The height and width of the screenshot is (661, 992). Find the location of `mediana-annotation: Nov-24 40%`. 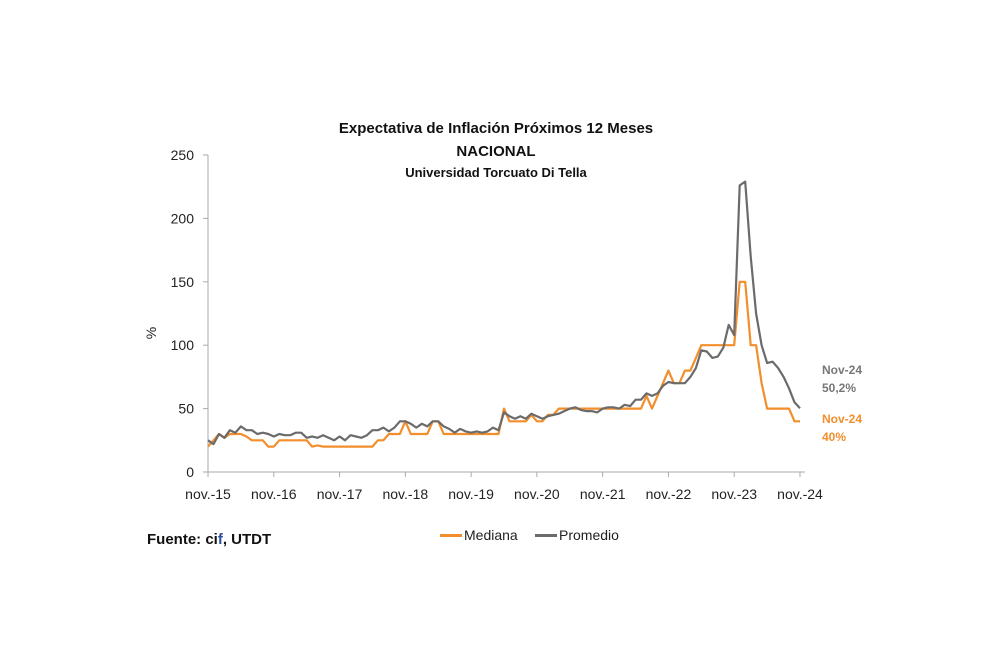

mediana-annotation: Nov-24 40% is located at coordinates (842, 428).